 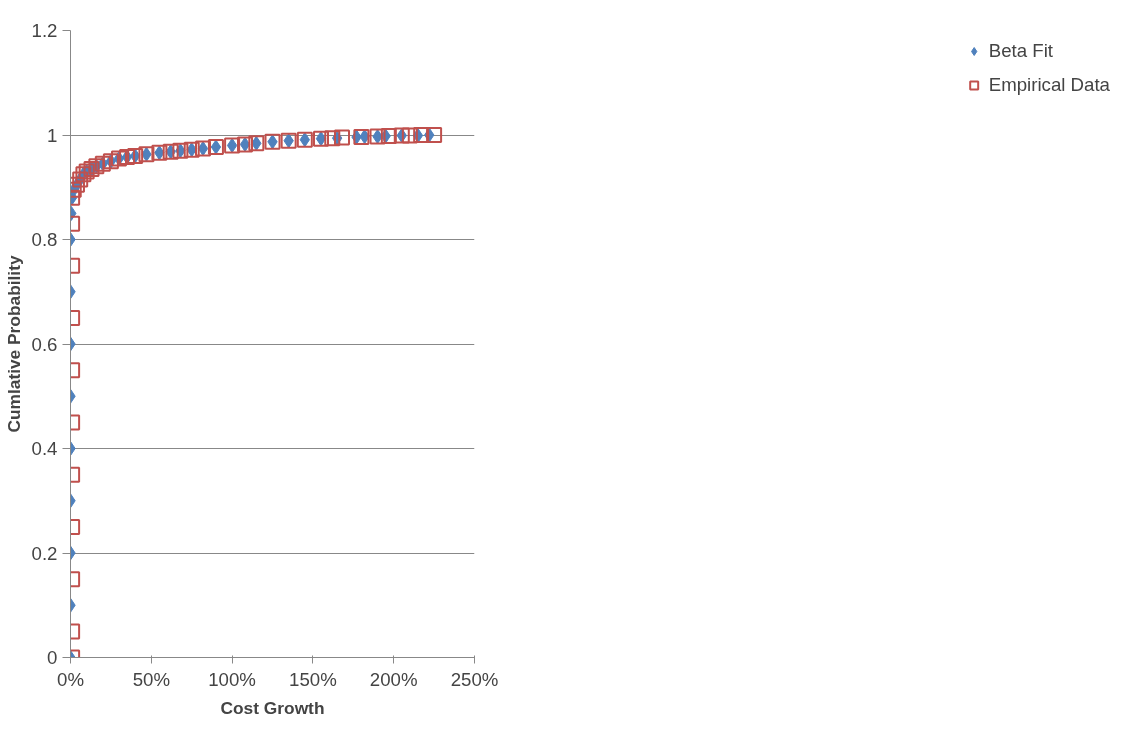 What do you see at coordinates (13, 344) in the screenshot?
I see `y-axis-title: Cumlative Probability` at bounding box center [13, 344].